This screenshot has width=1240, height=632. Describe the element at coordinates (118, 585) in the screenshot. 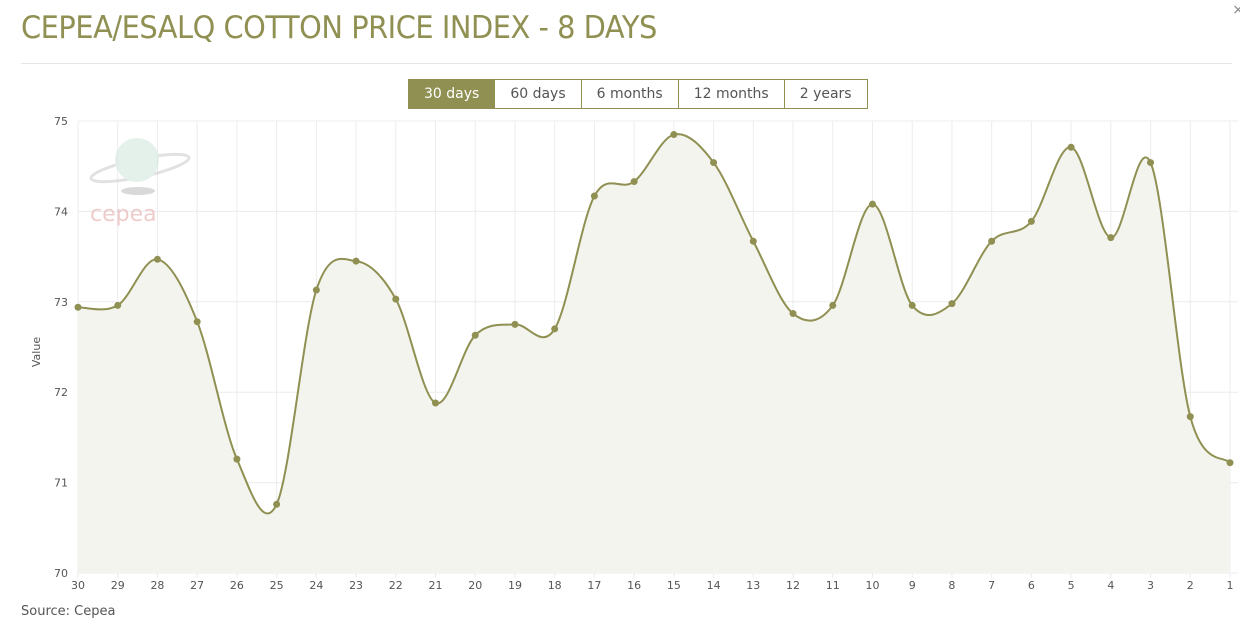

I see `x-tick-label: 29` at that location.